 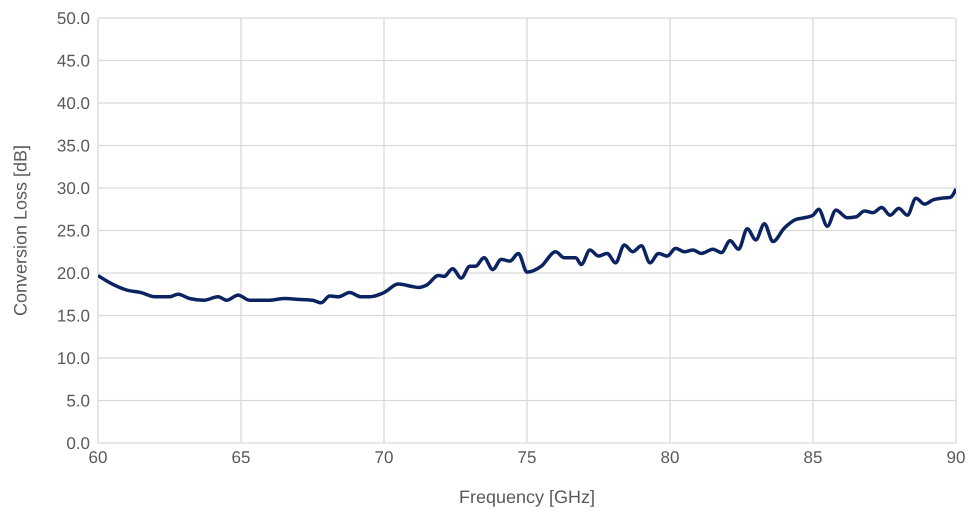 What do you see at coordinates (73, 18) in the screenshot?
I see `y-tick-label: 50.0` at bounding box center [73, 18].